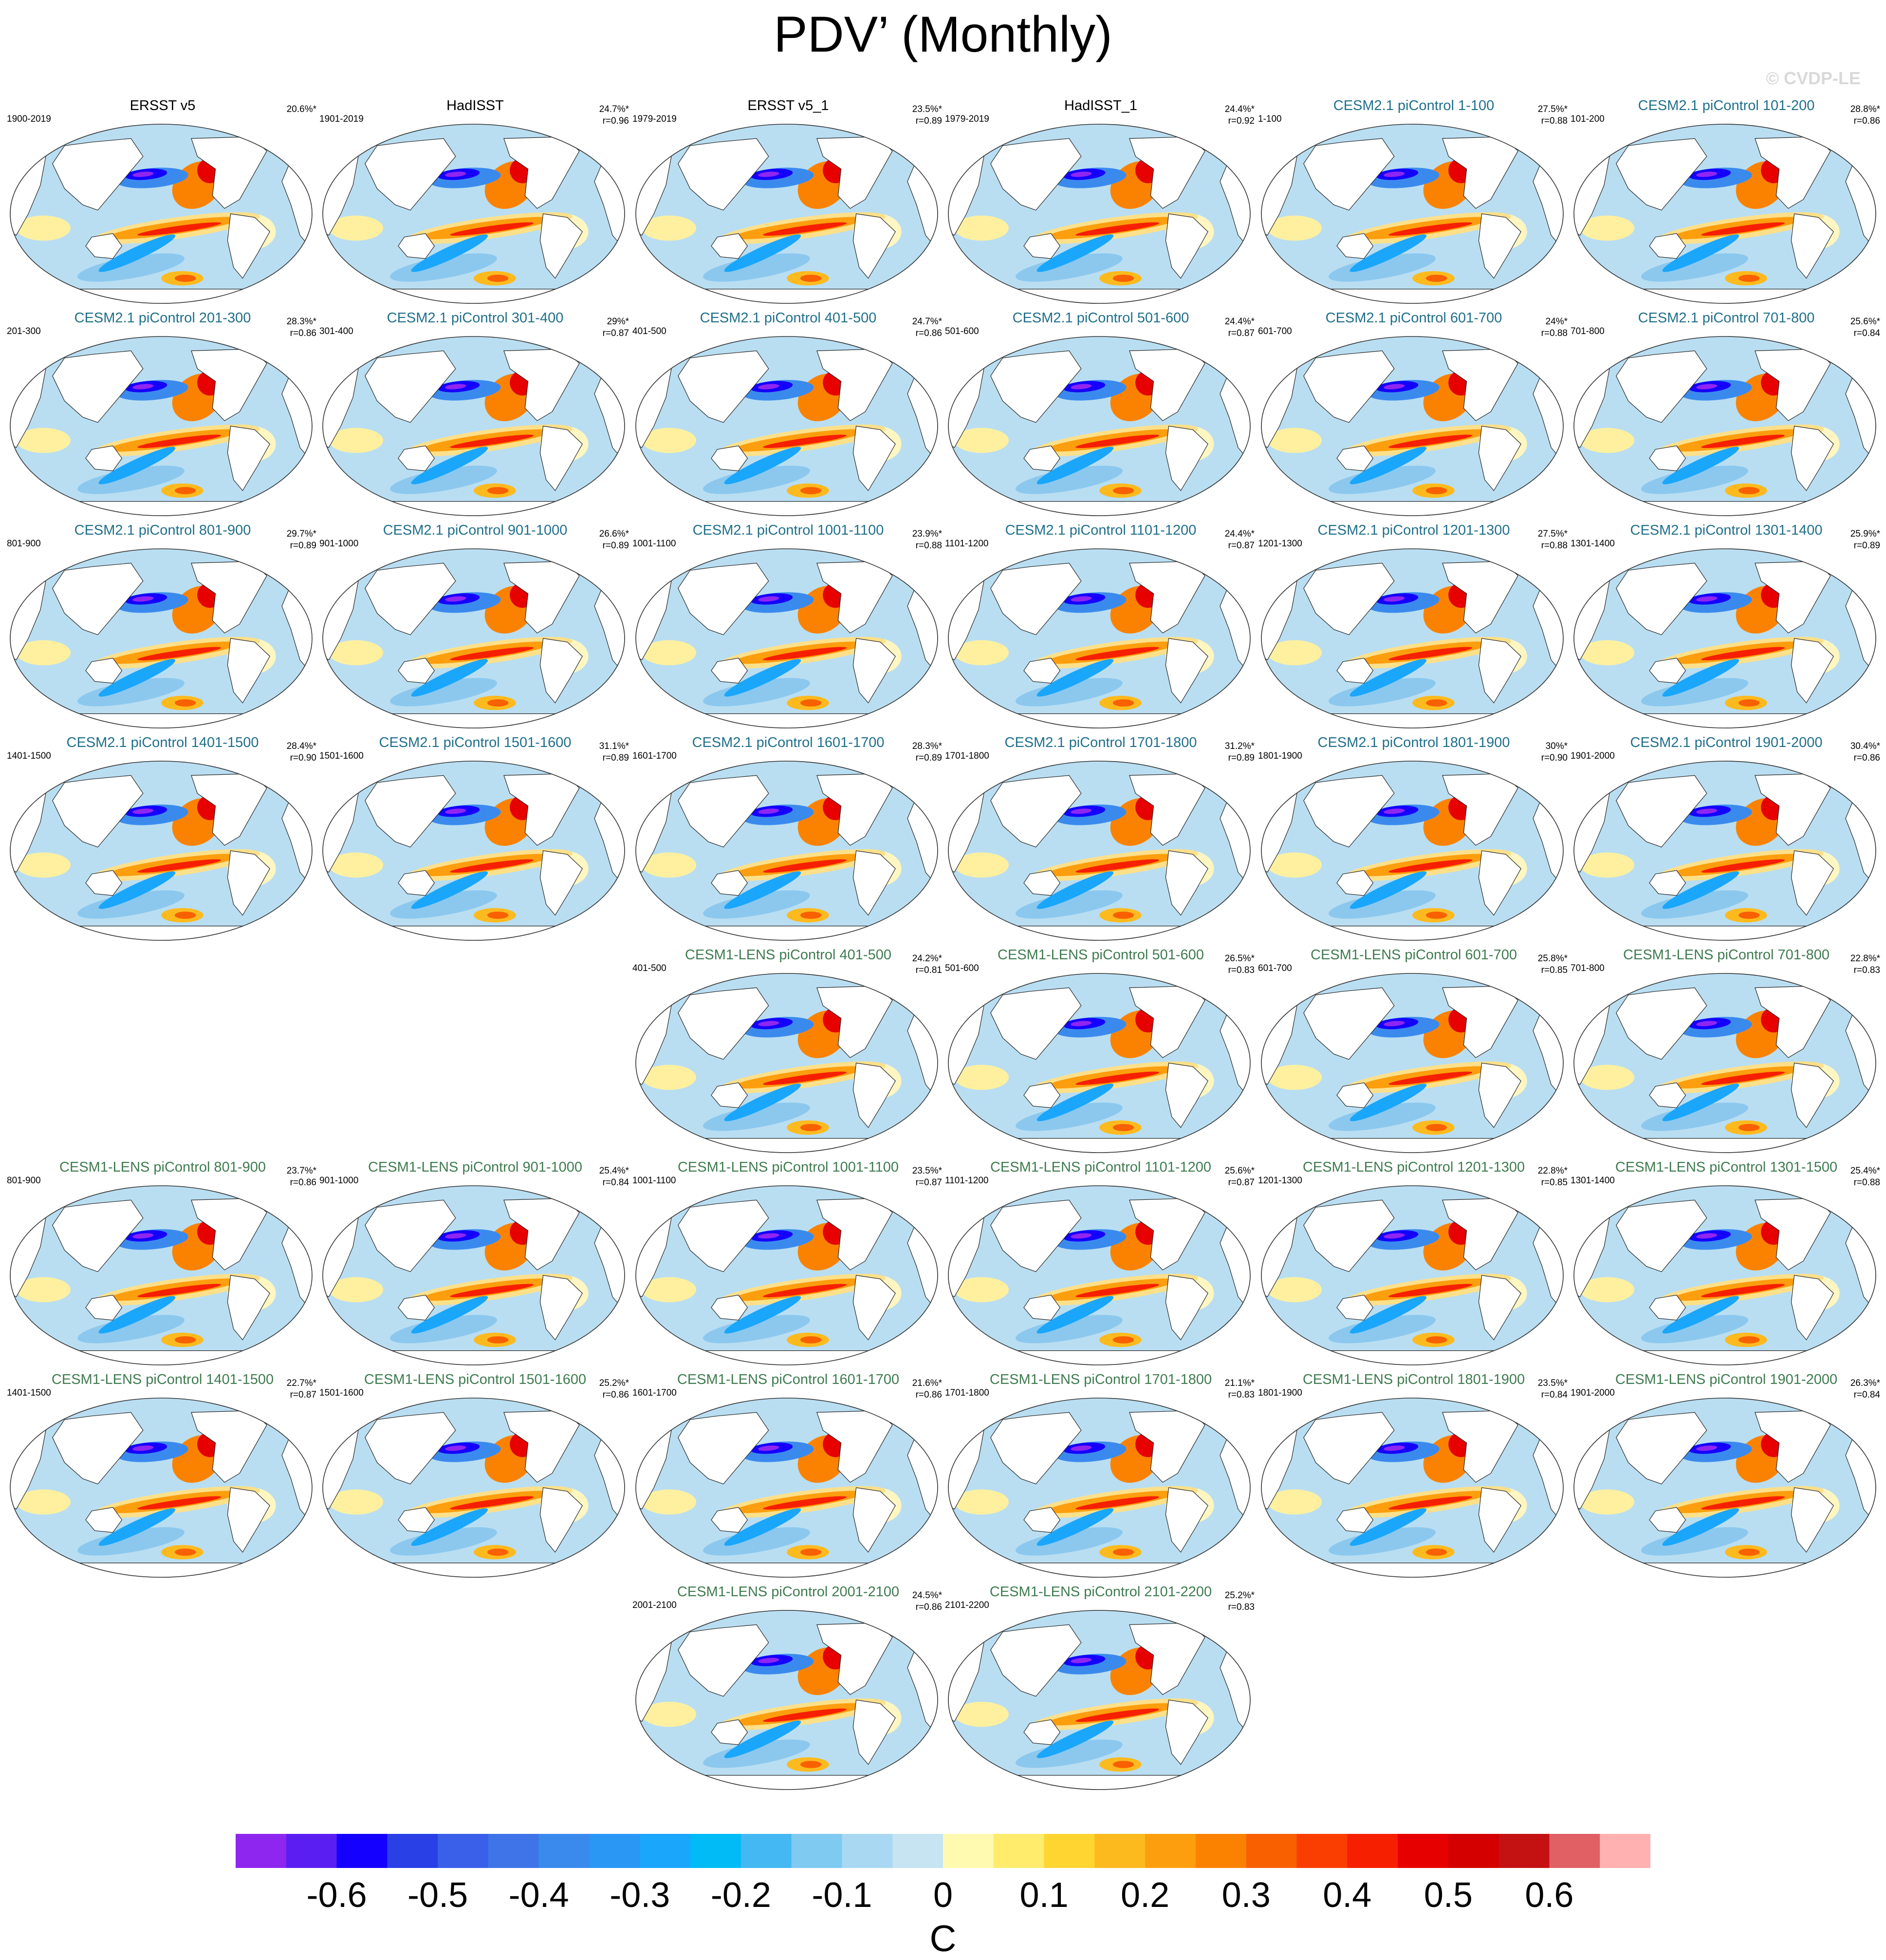 The width and height of the screenshot is (1886, 1960). What do you see at coordinates (337, 1895) in the screenshot?
I see `colorbar-tick-label: -0.6` at bounding box center [337, 1895].